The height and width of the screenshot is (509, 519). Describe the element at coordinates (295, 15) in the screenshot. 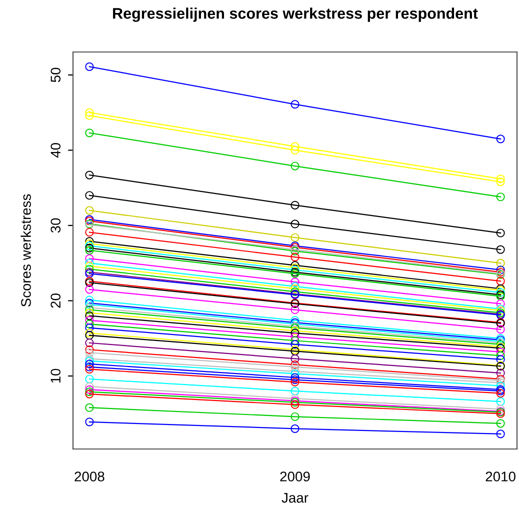

I see `chart-title: Regressielijnen scores werkstress per respondent` at that location.